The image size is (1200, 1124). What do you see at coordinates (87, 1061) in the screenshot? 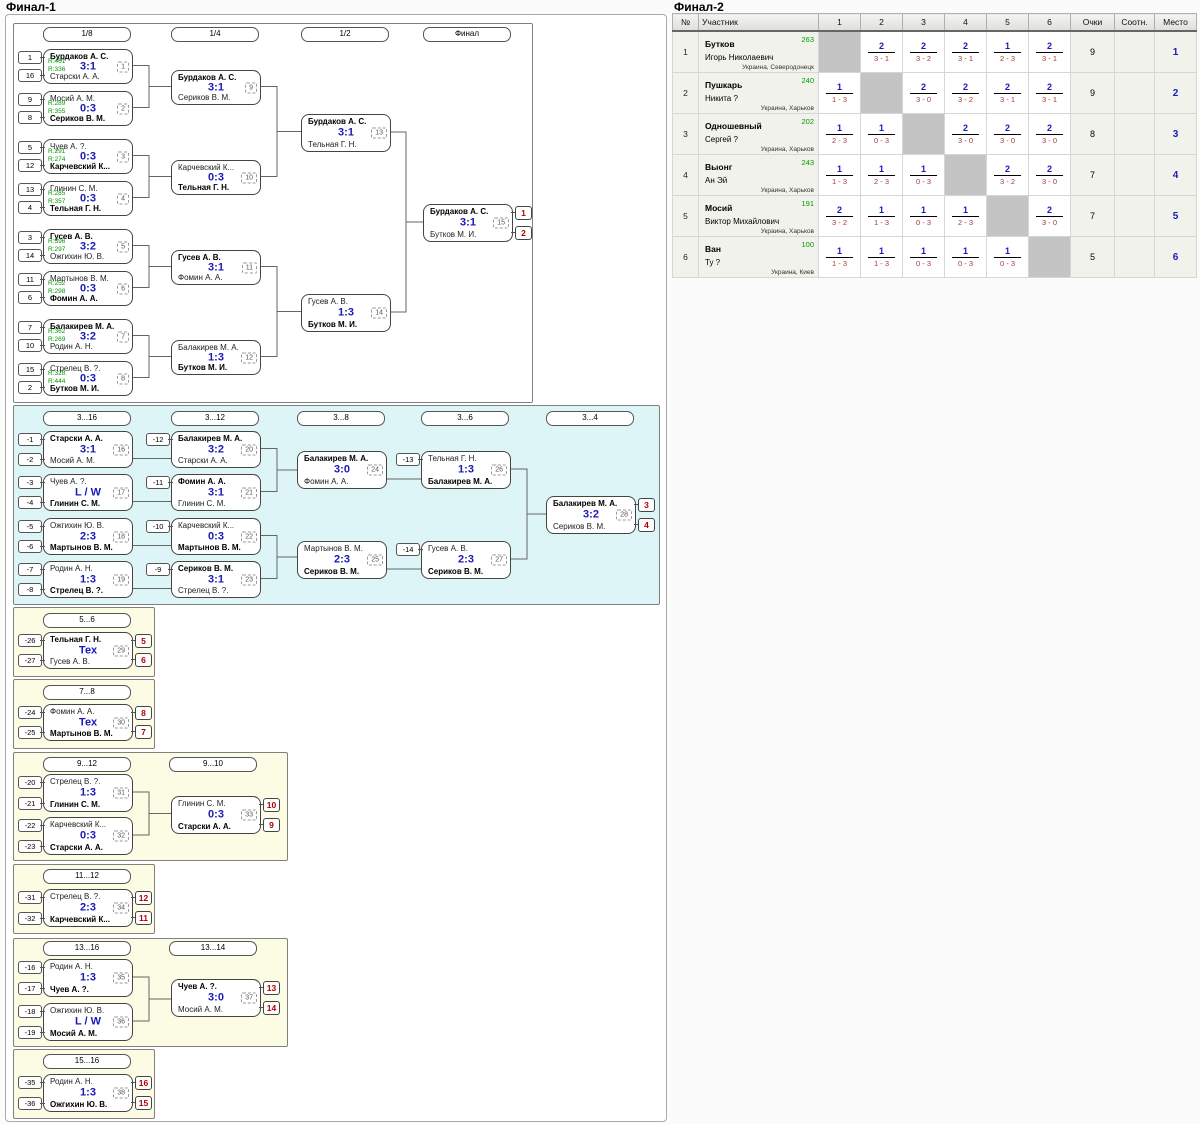
I see `round-header-15-16: 15...16` at bounding box center [87, 1061].